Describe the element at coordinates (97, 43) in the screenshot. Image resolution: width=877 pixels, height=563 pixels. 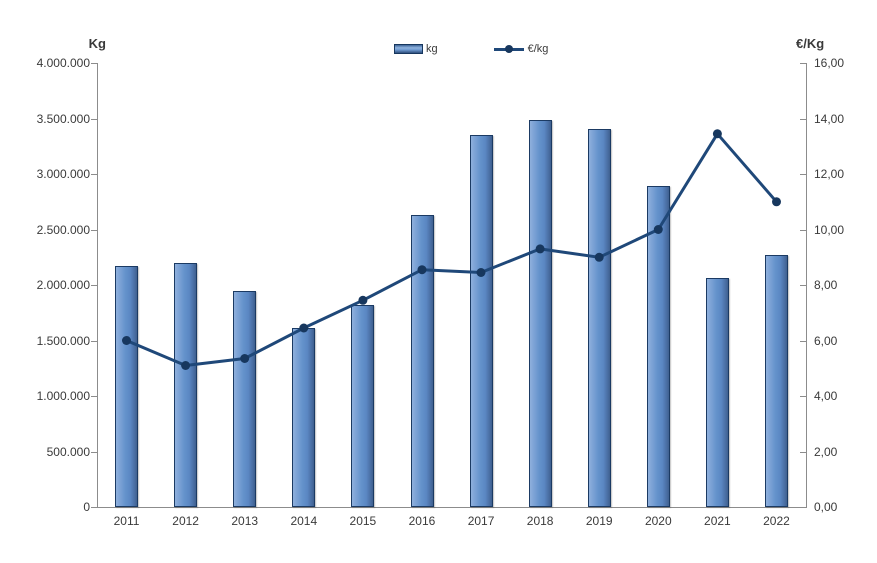
I see `left-axis-title: Kg` at that location.